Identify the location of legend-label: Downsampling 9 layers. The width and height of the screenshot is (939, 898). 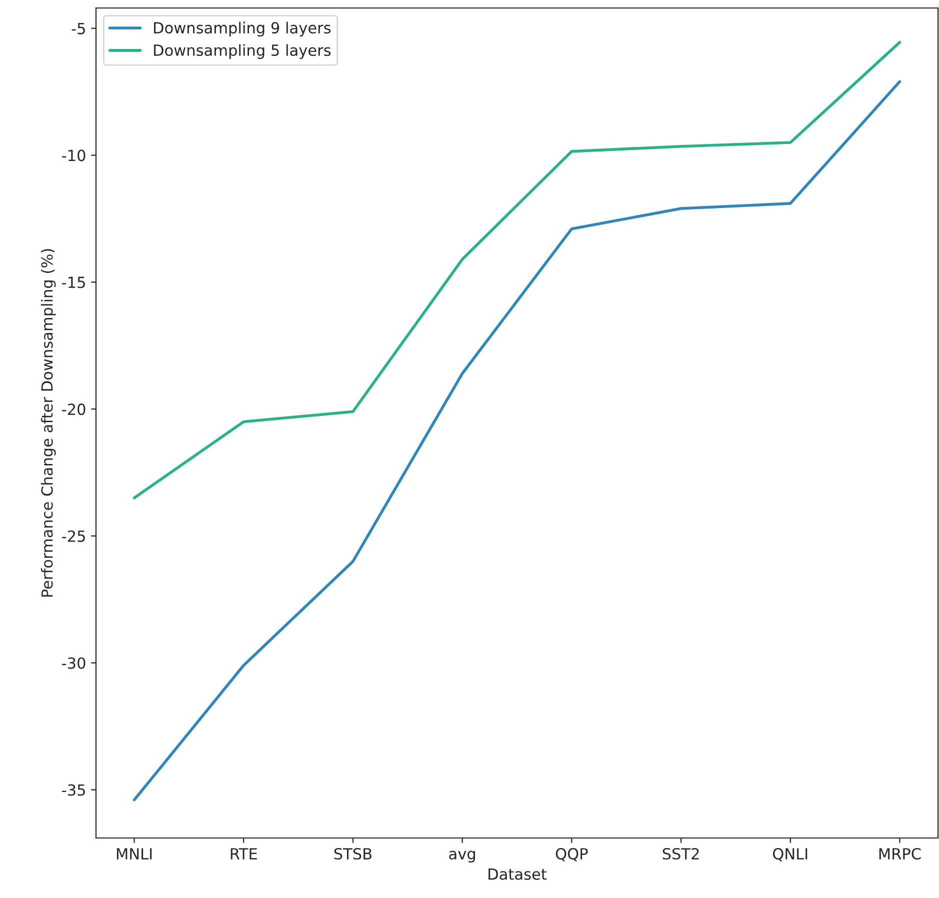
(242, 29).